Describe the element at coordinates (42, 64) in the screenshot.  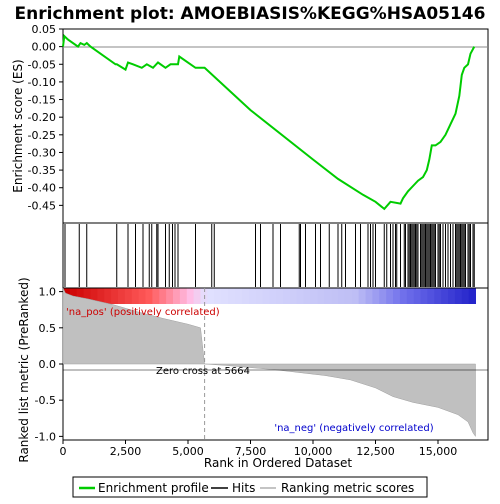
I see `es-y-tick-label: -0.05` at that location.